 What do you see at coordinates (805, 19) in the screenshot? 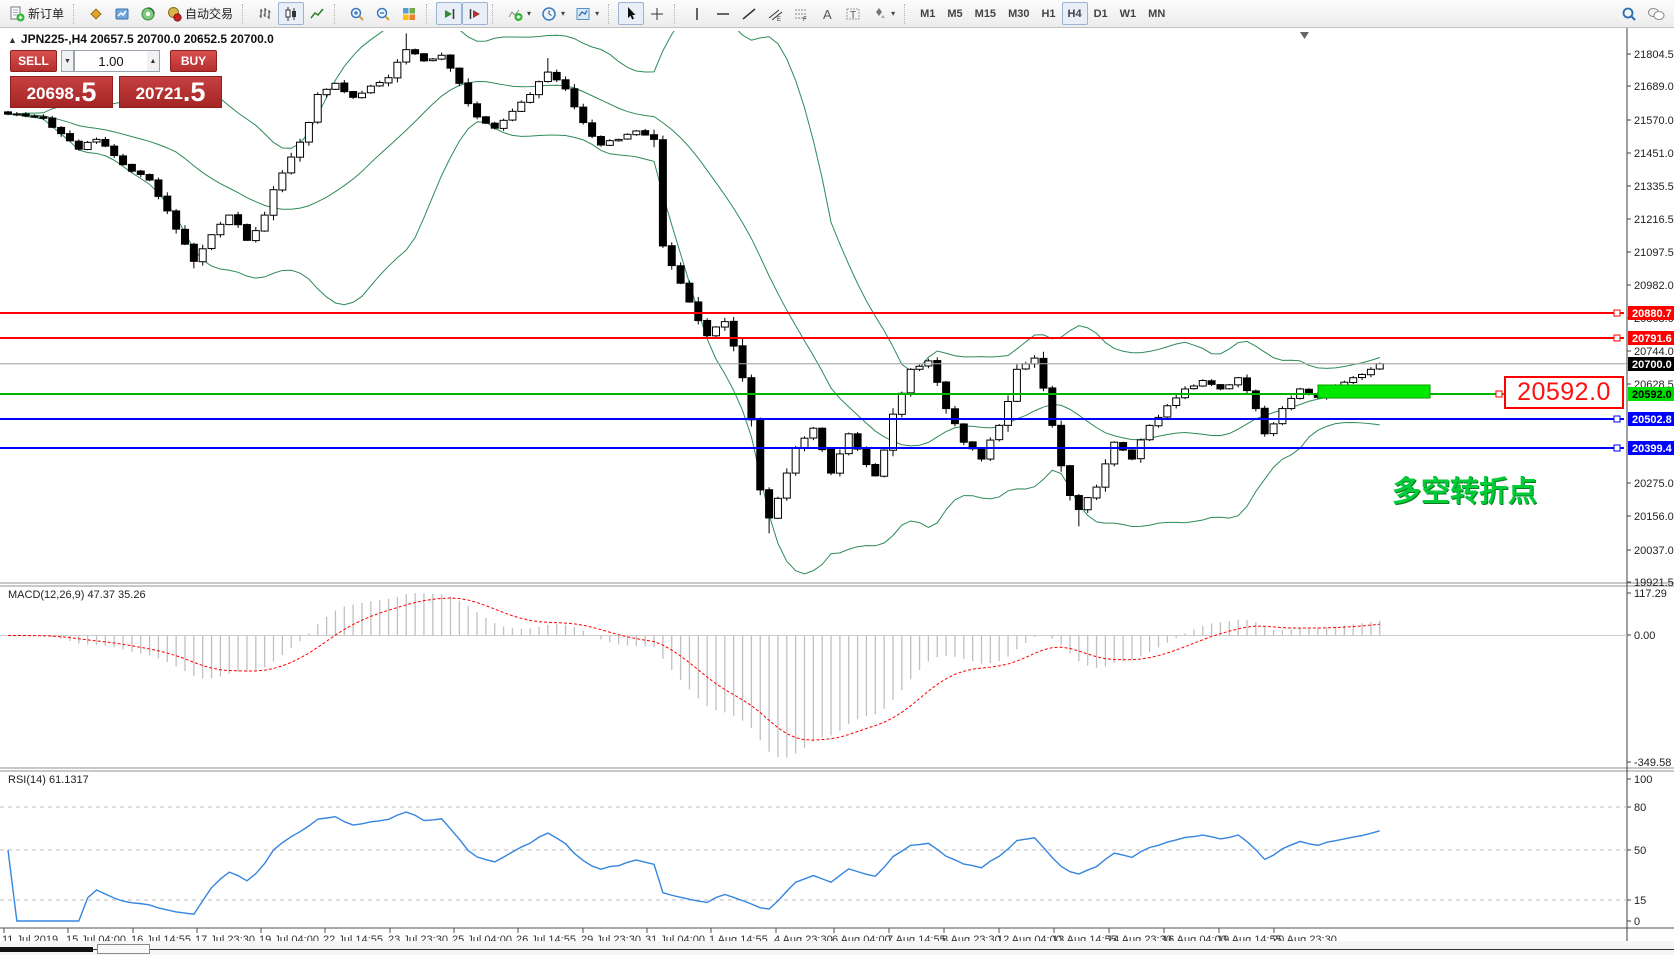
I see `svg-text: F` at bounding box center [805, 19].